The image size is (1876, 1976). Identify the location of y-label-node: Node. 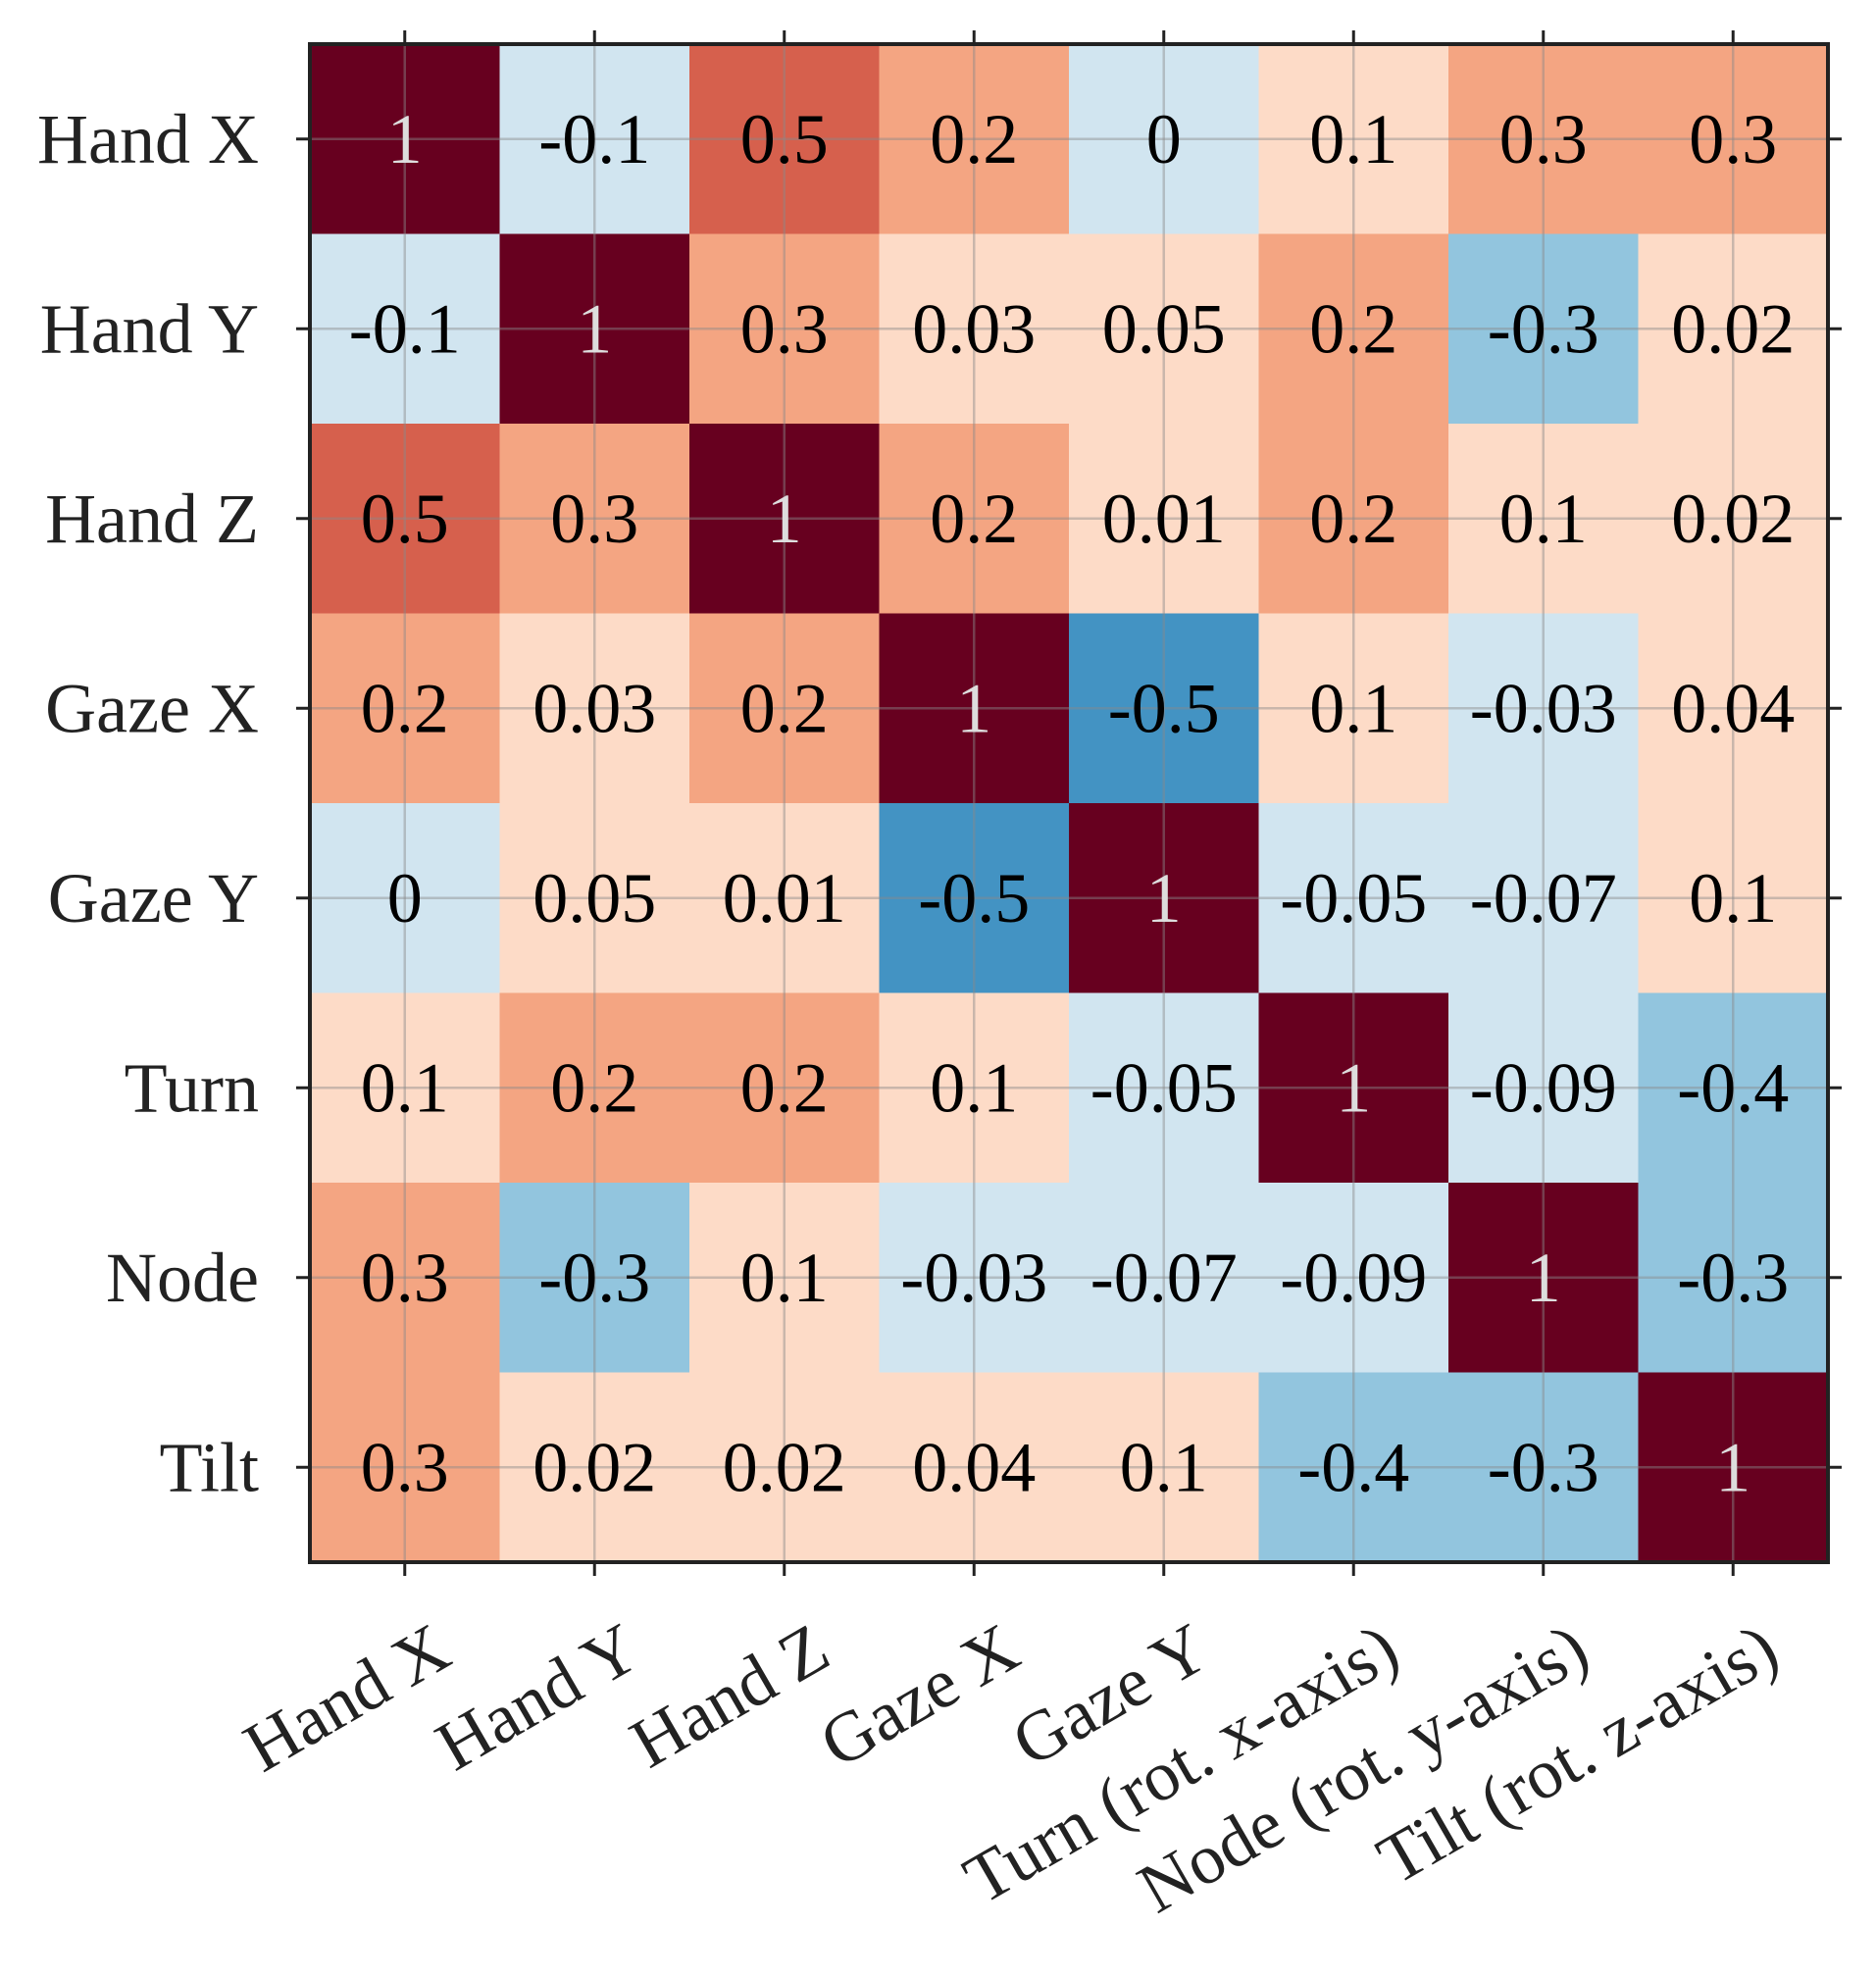
(182, 1278).